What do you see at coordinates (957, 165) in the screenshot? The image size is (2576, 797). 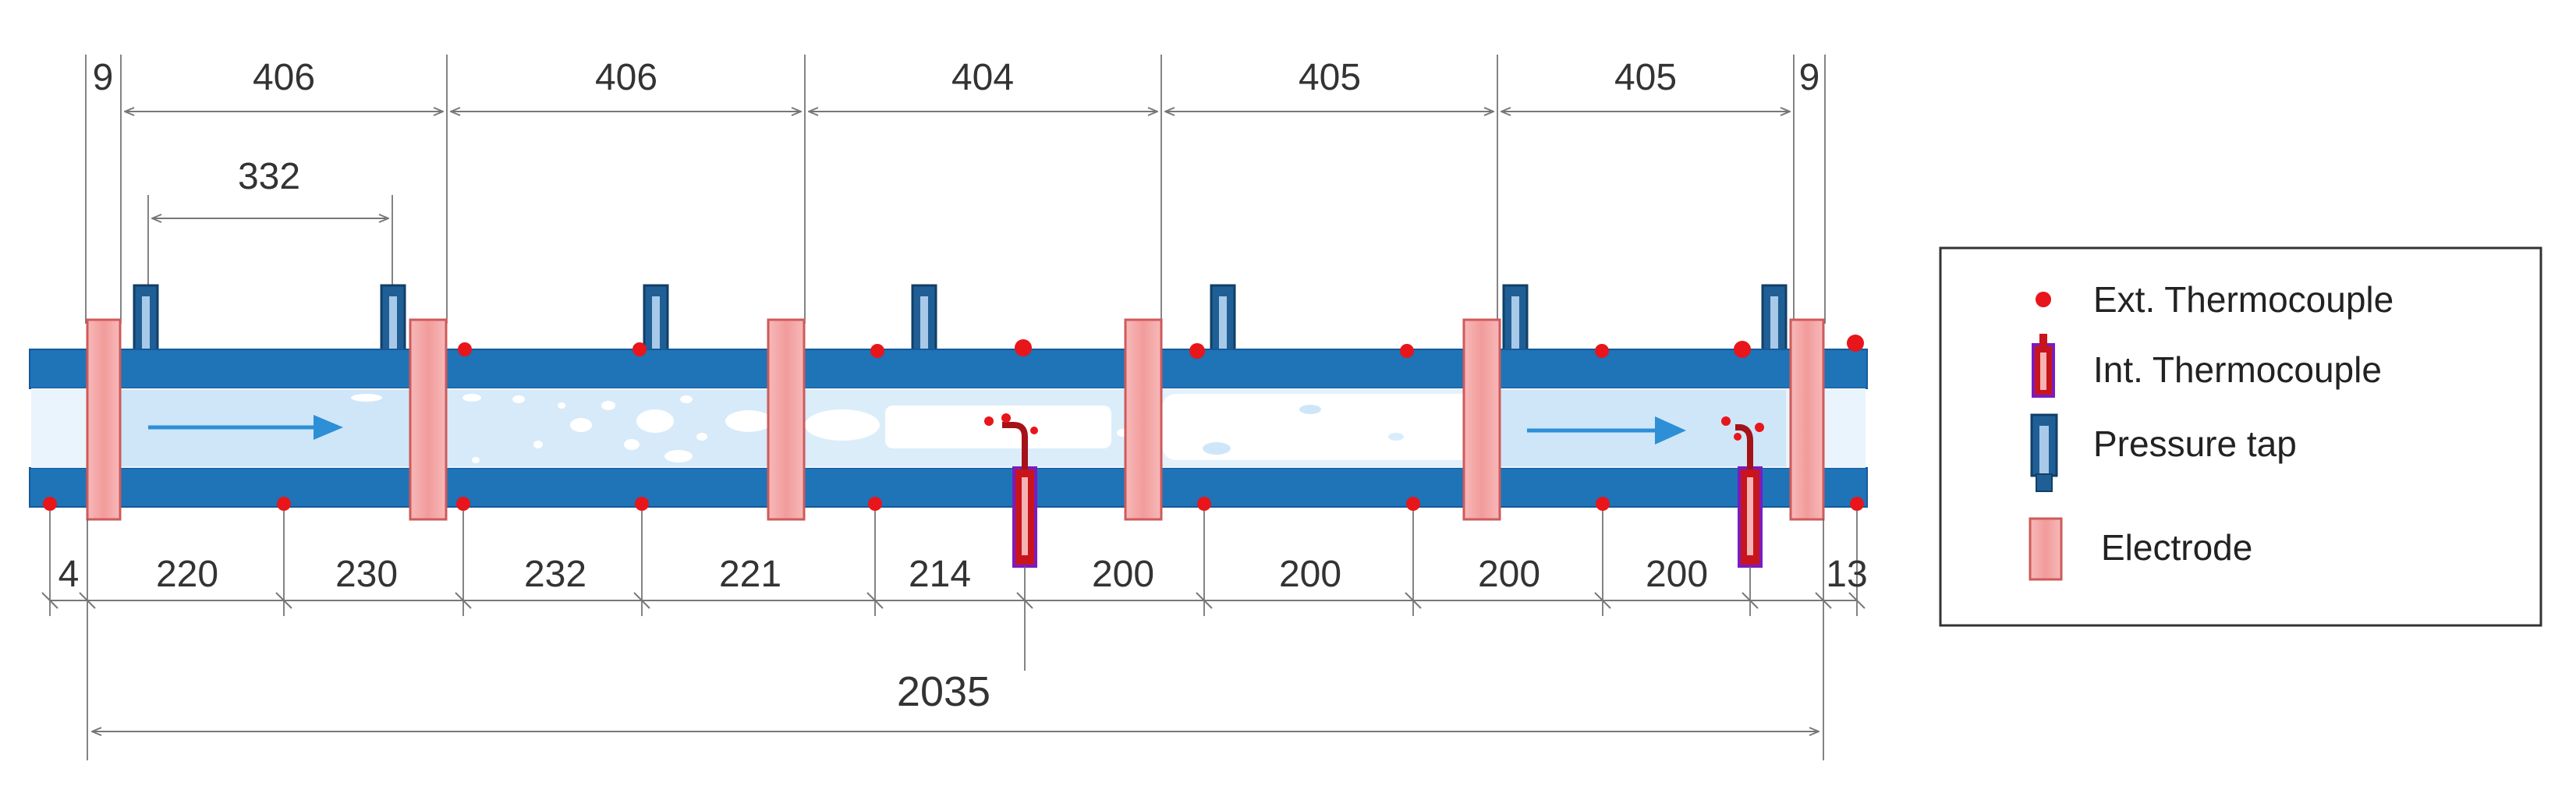 I see `top-dimension-lines` at bounding box center [957, 165].